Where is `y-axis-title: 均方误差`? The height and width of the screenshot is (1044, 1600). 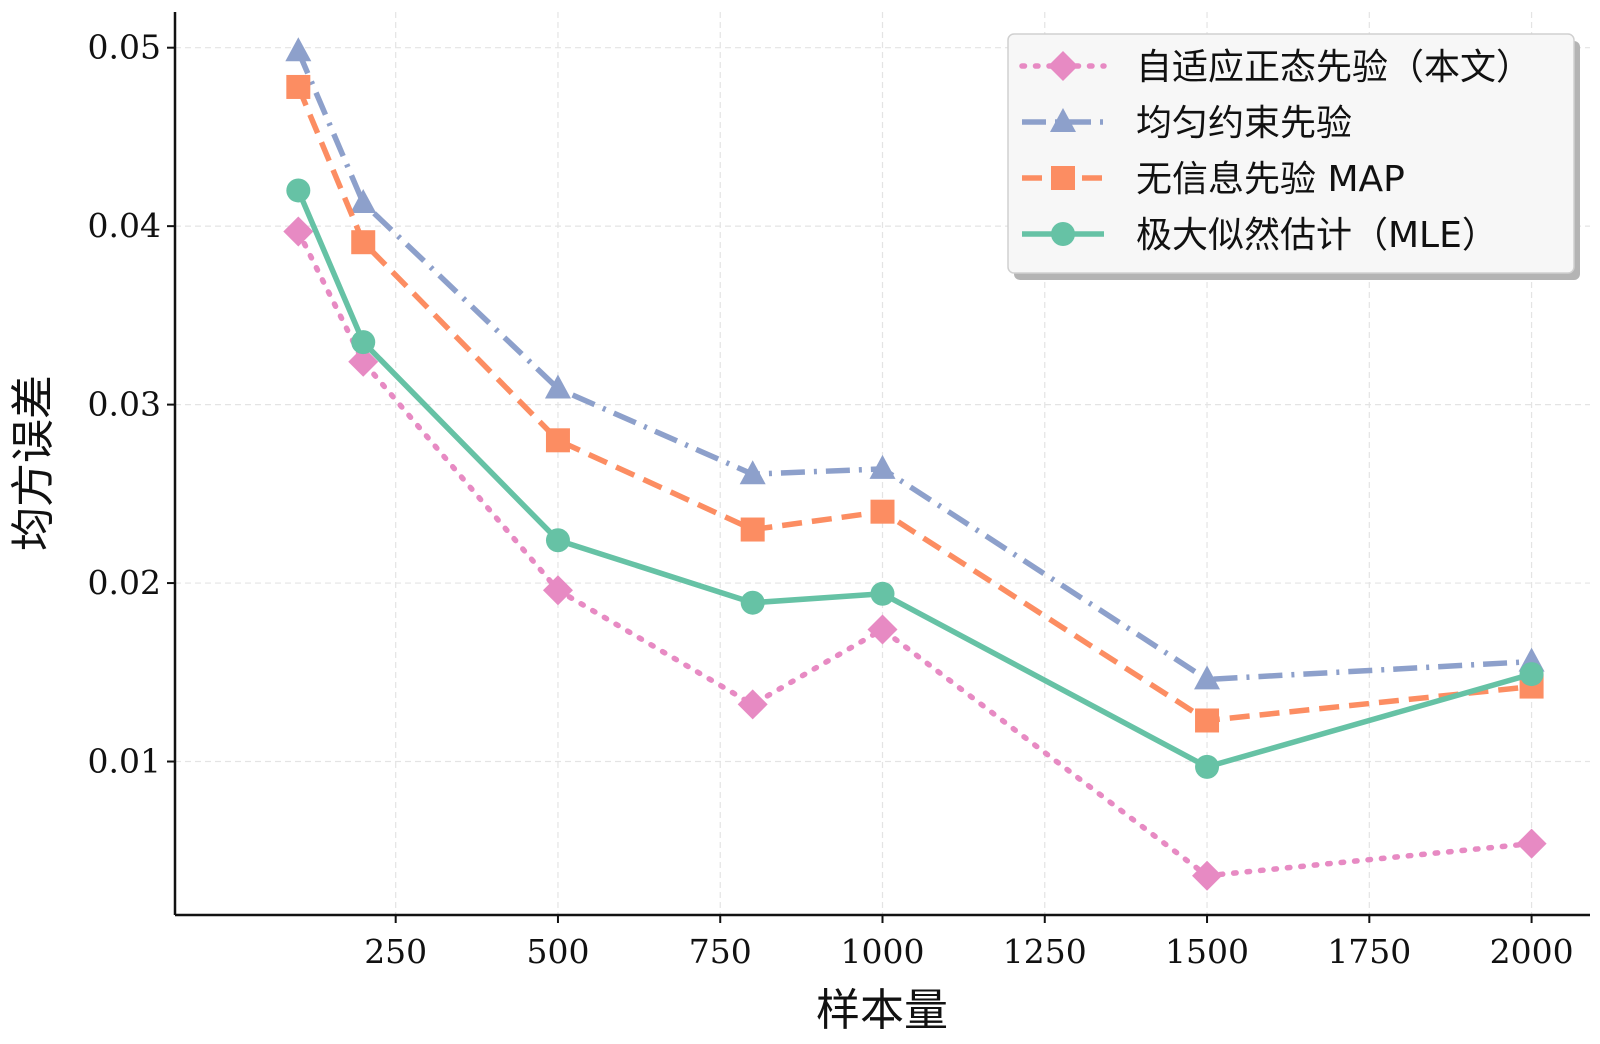
y-axis-title: 均方误差 is located at coordinates (33, 463).